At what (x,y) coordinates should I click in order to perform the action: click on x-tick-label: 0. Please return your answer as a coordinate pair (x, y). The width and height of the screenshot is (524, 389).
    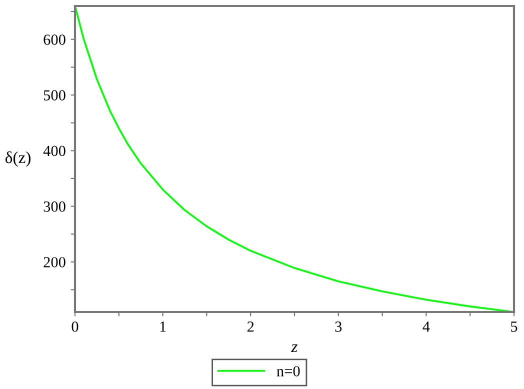
    Looking at the image, I should click on (75, 326).